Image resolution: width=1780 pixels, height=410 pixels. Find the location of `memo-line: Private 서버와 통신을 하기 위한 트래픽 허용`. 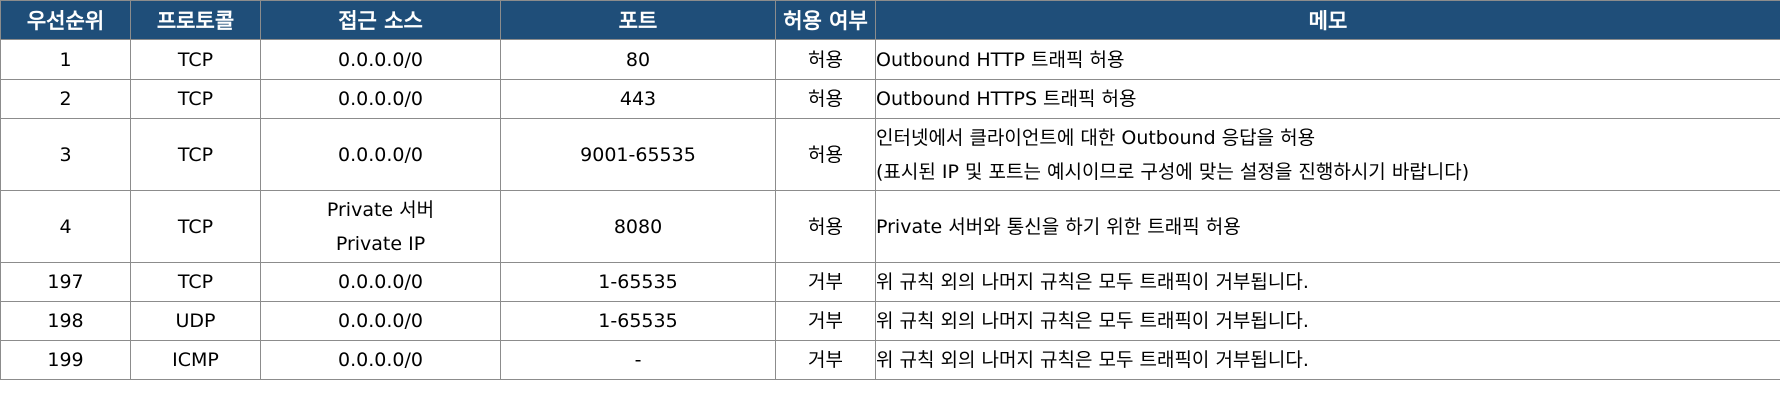

memo-line: Private 서버와 통신을 하기 위한 트래픽 허용 is located at coordinates (1058, 226).